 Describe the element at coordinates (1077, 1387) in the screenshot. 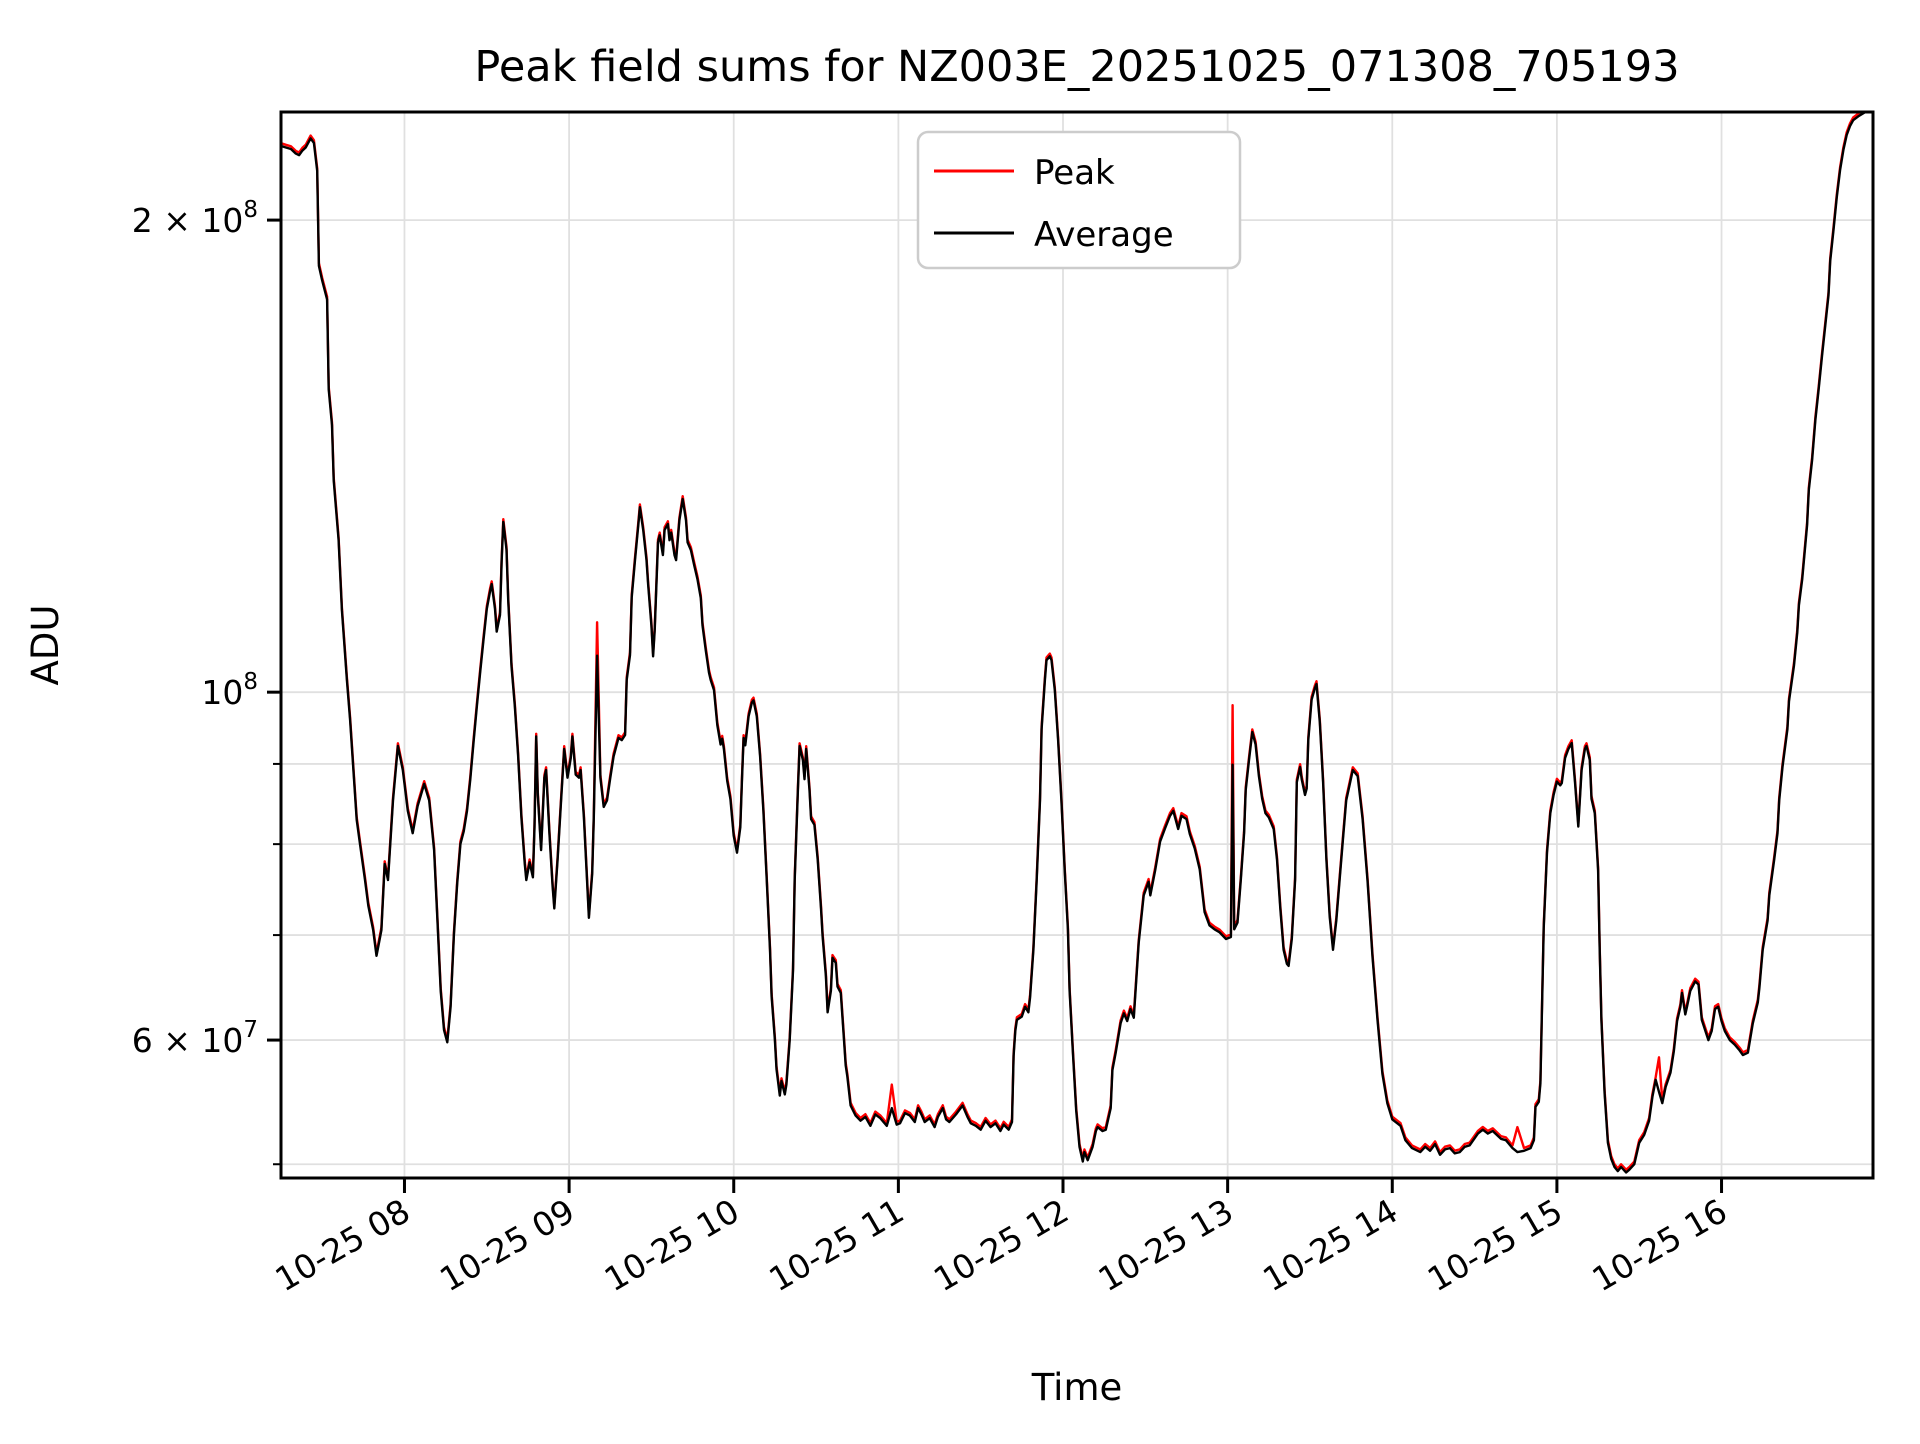

I see `x-axis-label: Time` at that location.